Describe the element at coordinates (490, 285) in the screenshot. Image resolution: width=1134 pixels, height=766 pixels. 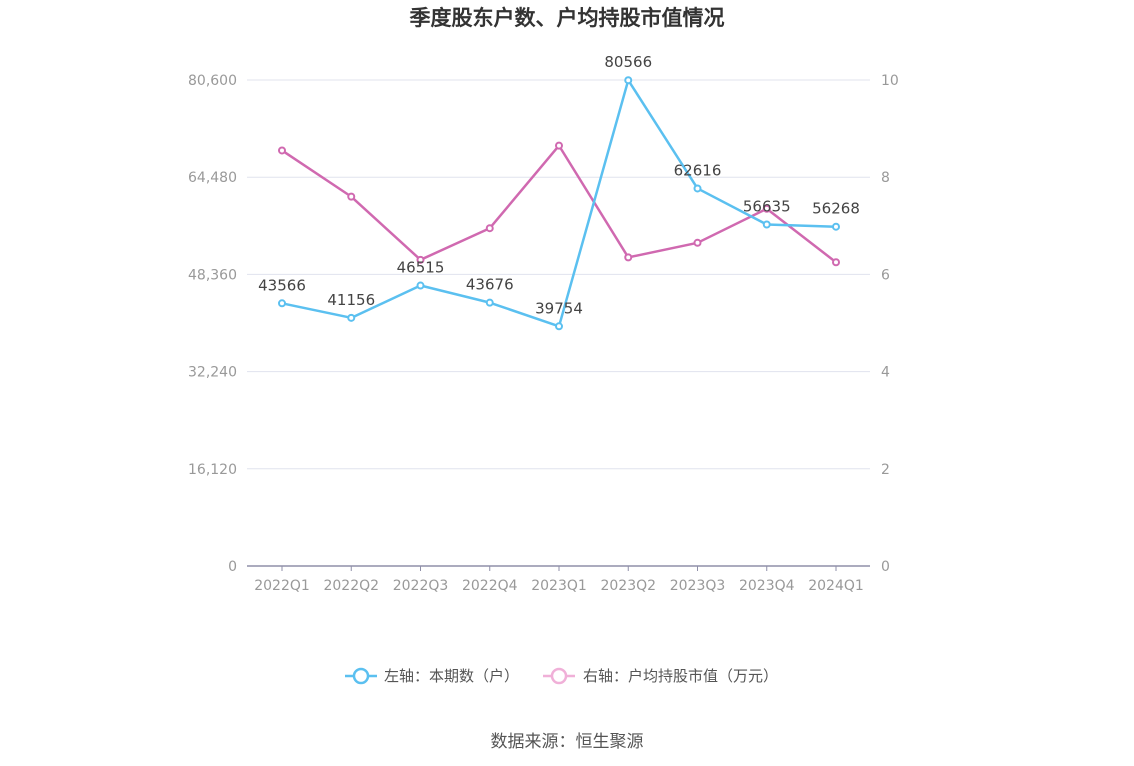
I see `data-label: 43676` at that location.